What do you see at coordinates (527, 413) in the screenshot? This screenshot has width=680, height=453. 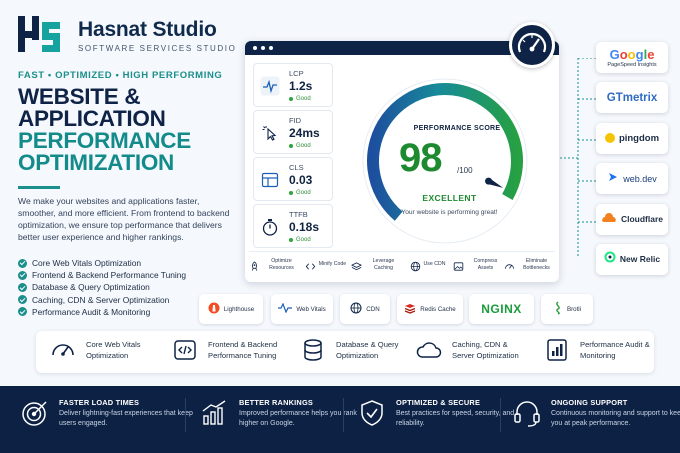 I see `headset-icon` at bounding box center [527, 413].